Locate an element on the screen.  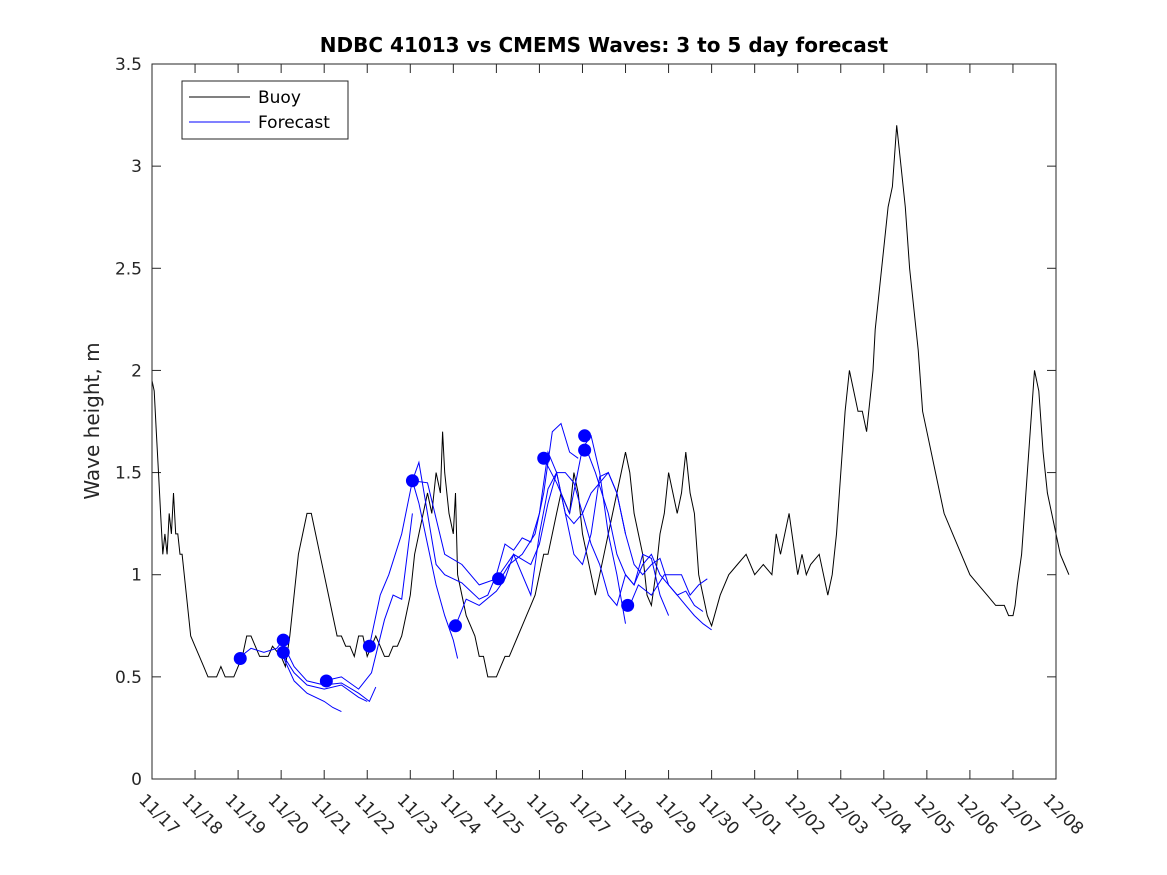
y-tick-label: 0.5 is located at coordinates (128, 678).